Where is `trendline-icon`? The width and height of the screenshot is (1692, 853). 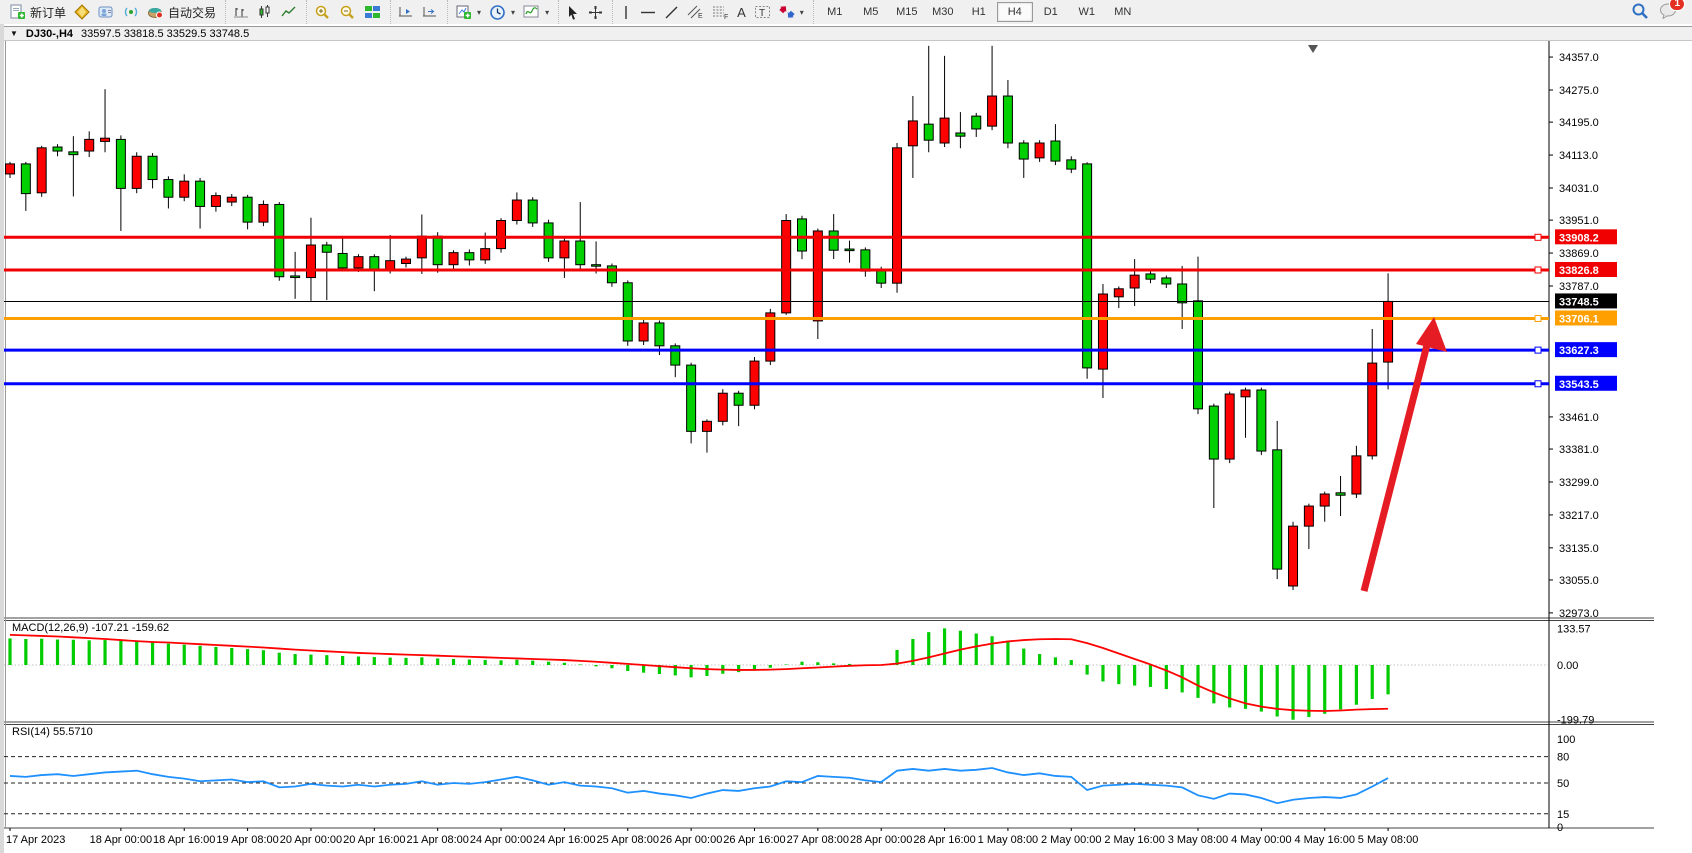
trendline-icon is located at coordinates (671, 12).